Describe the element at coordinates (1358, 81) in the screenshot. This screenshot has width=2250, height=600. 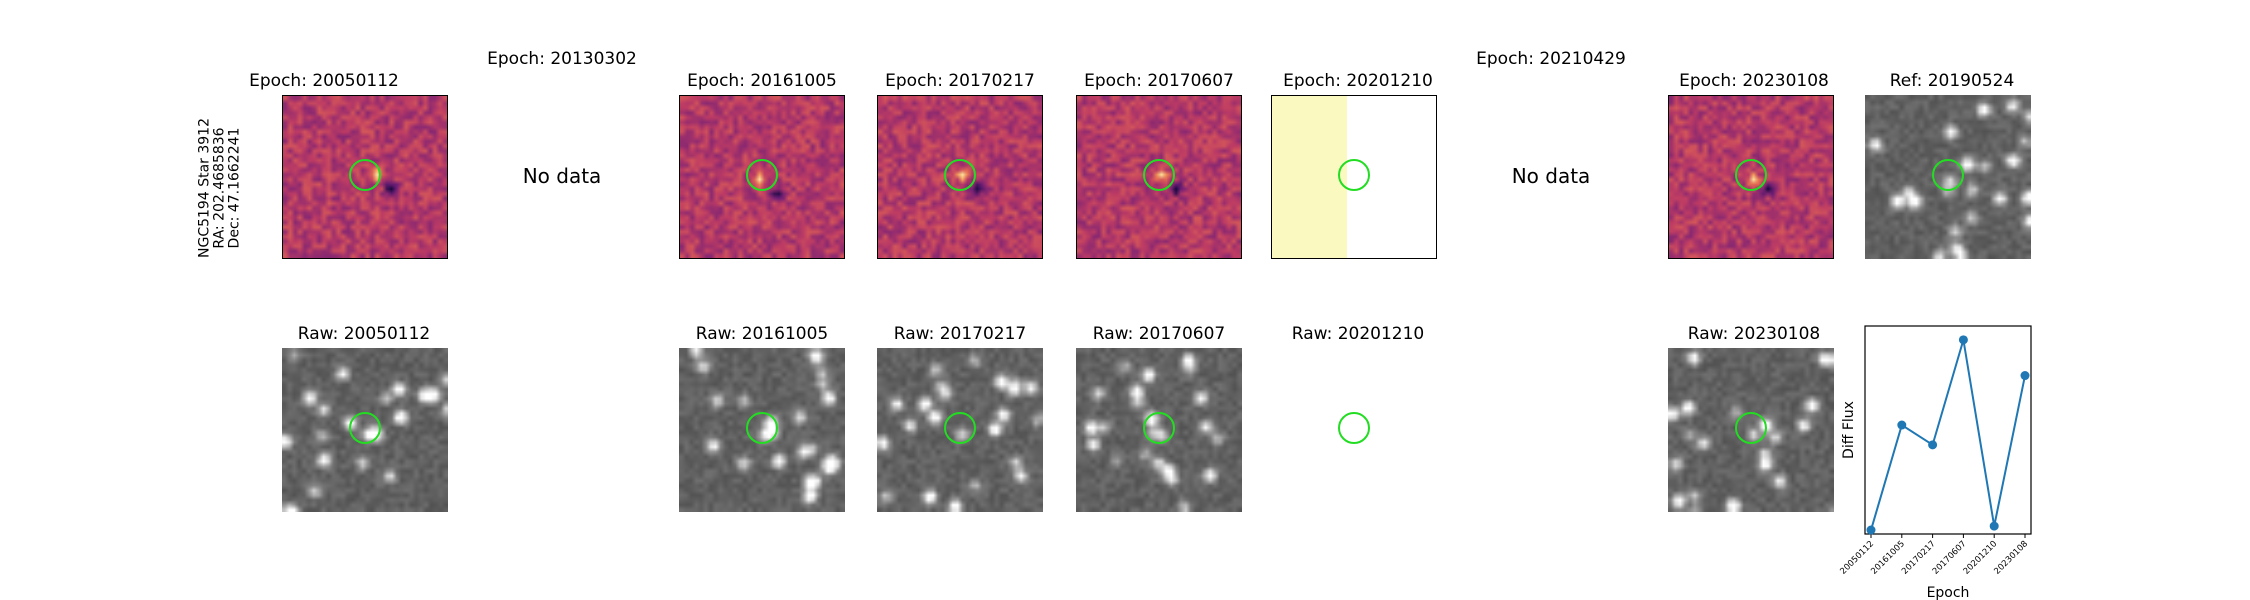
I see `diff-title-6: Epoch: 20201210` at that location.